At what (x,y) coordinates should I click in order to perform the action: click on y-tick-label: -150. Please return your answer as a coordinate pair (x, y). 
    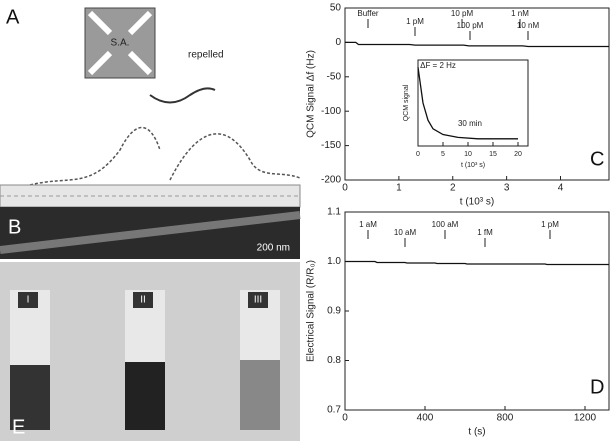
    Looking at the image, I should click on (331, 145).